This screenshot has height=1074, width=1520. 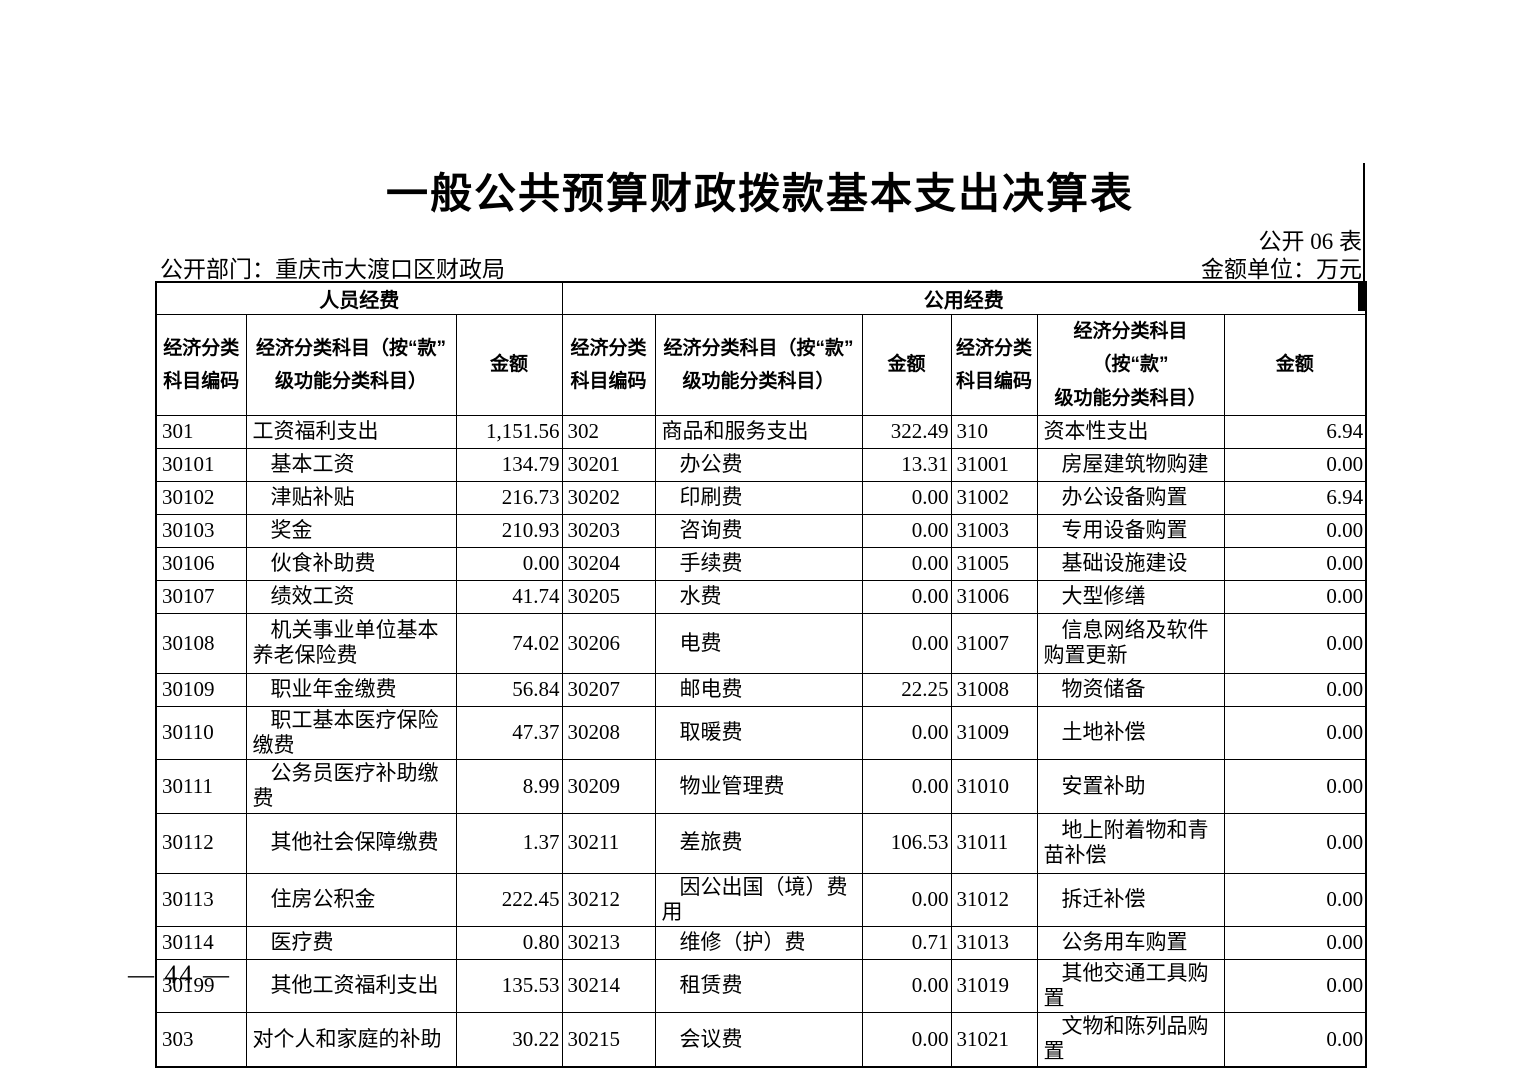 I want to click on amount-cell: 13.31, so click(x=906, y=464).